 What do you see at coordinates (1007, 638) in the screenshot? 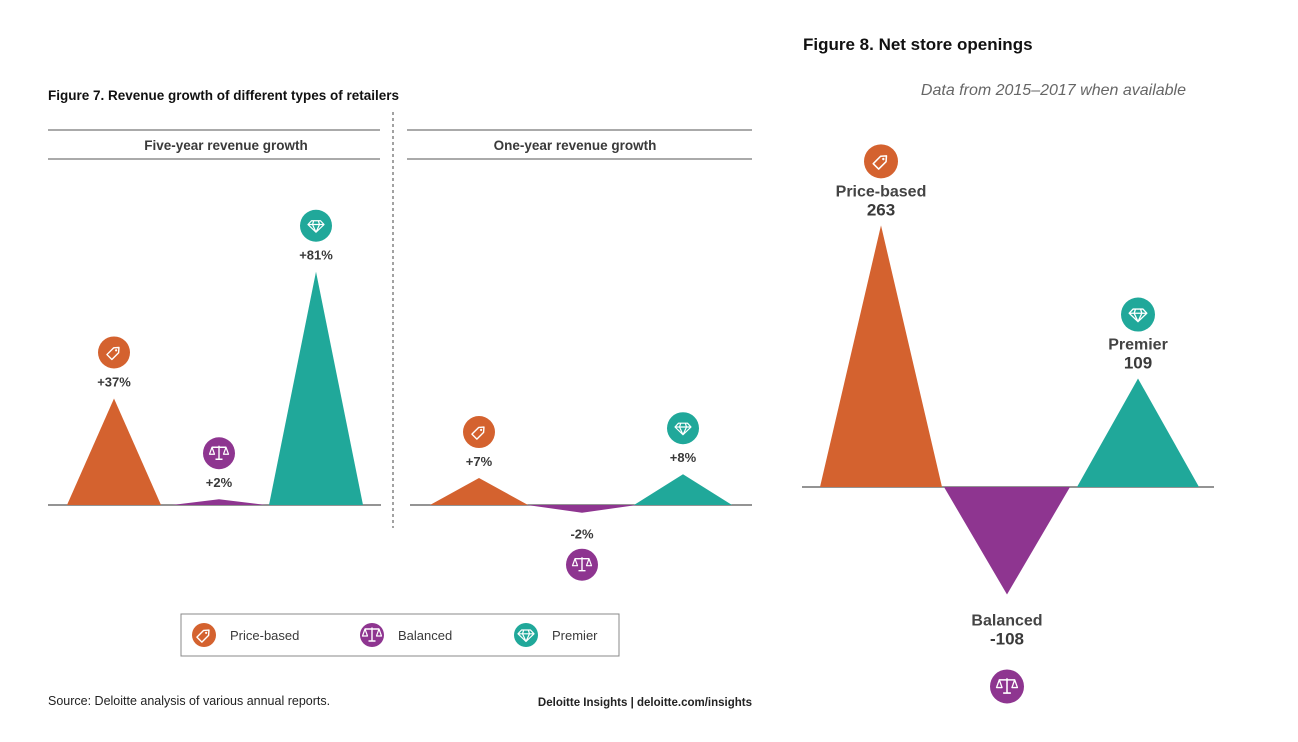
I see `value-label-balanced: -108` at bounding box center [1007, 638].